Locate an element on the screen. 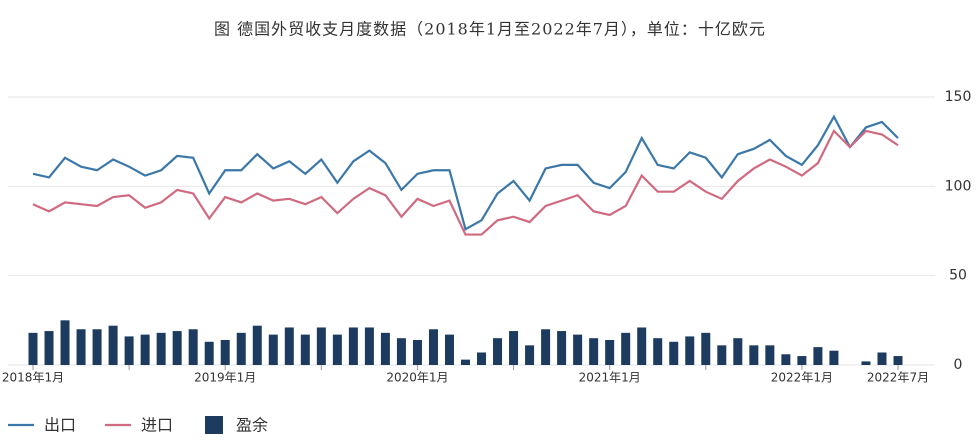 The width and height of the screenshot is (980, 444). x-tick-label: 2019年1月 is located at coordinates (225, 378).